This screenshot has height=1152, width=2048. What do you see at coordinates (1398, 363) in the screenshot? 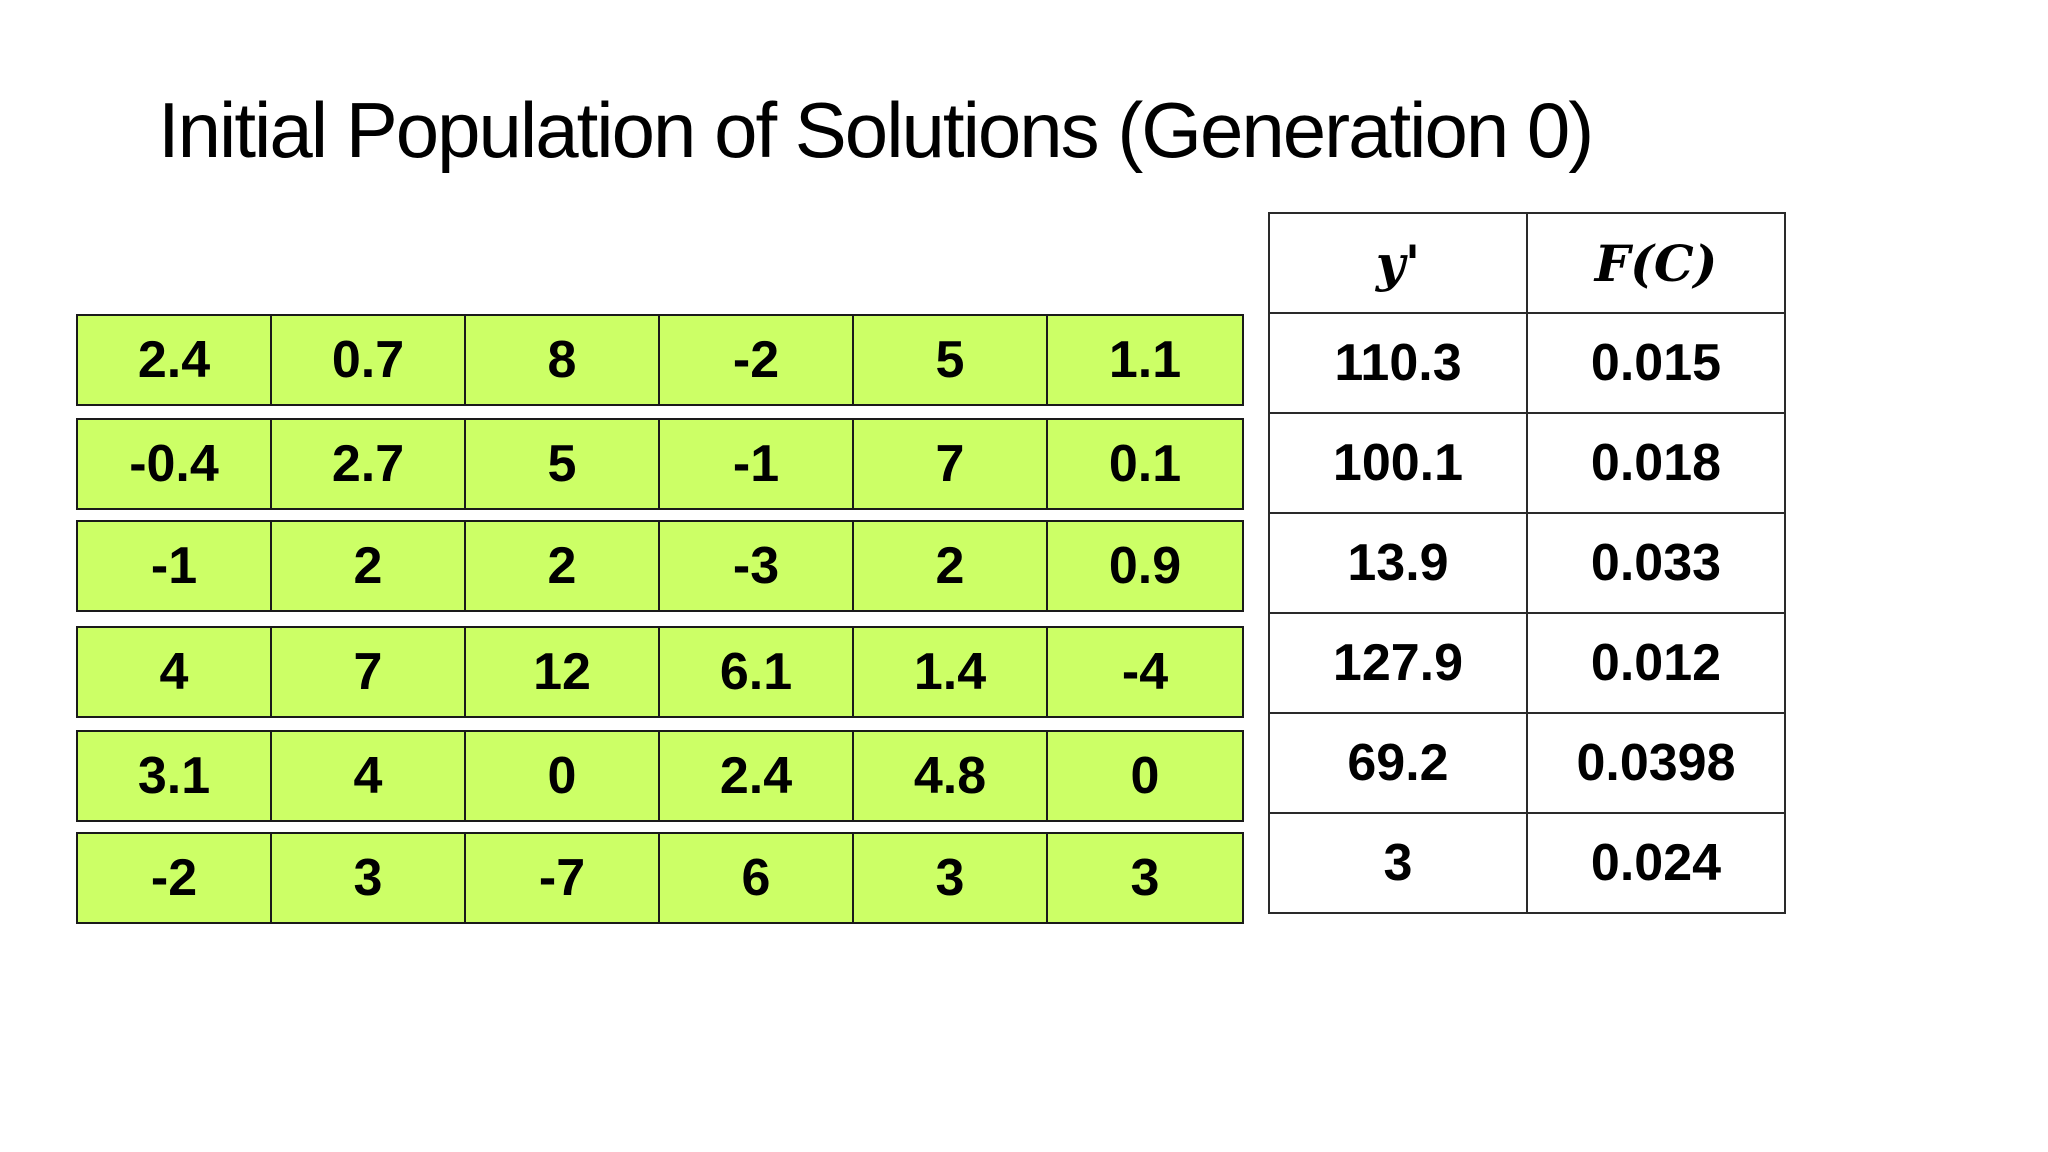
I see `y-prime-value: 110.3` at bounding box center [1398, 363].